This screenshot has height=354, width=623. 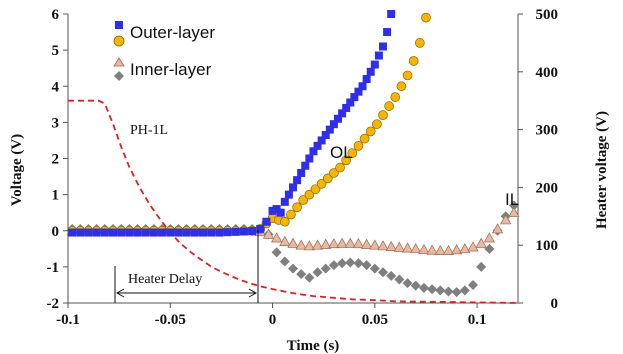 I want to click on y2-tick-label: 100, so click(x=547, y=246).